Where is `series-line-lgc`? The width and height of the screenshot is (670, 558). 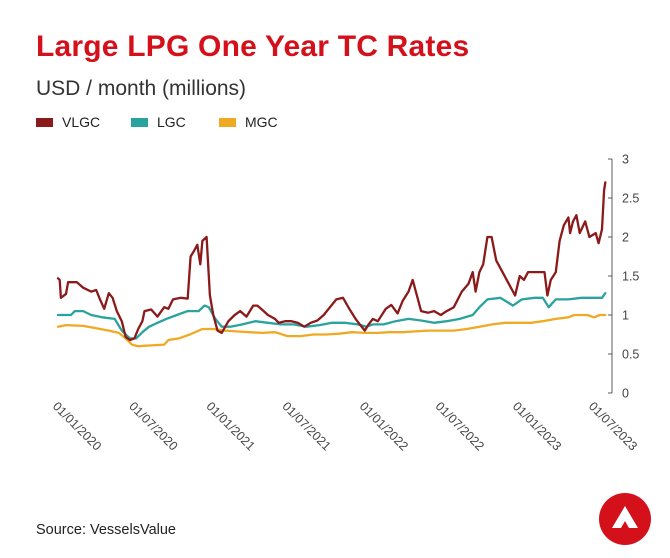 series-line-lgc is located at coordinates (331, 316).